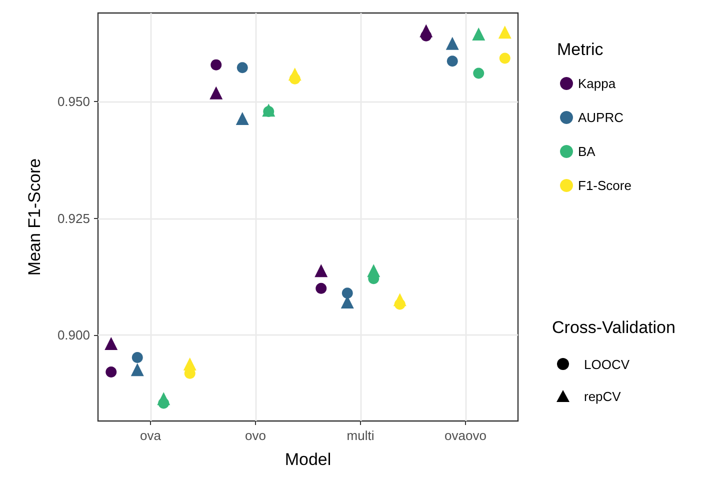  I want to click on legend-label: AUPRC, so click(601, 117).